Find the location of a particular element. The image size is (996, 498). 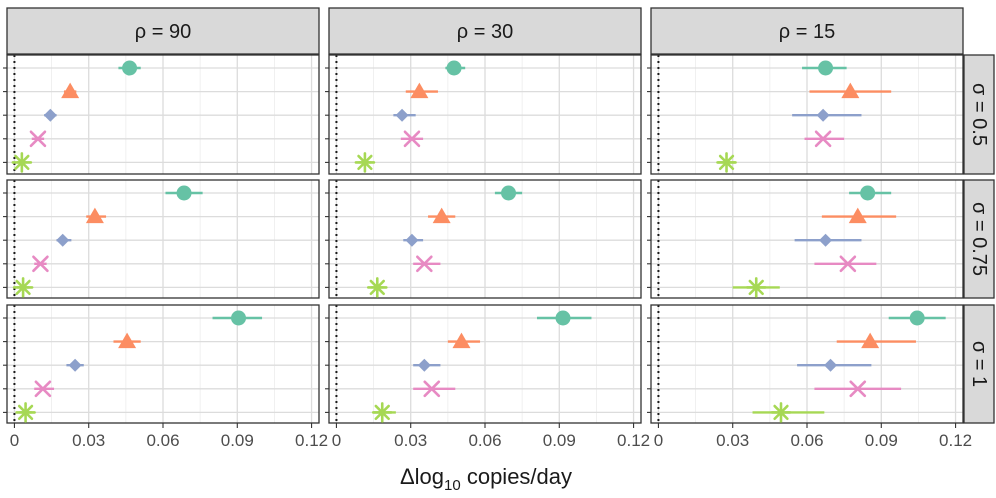

x-tick-label: 0.09 is located at coordinates (559, 440).